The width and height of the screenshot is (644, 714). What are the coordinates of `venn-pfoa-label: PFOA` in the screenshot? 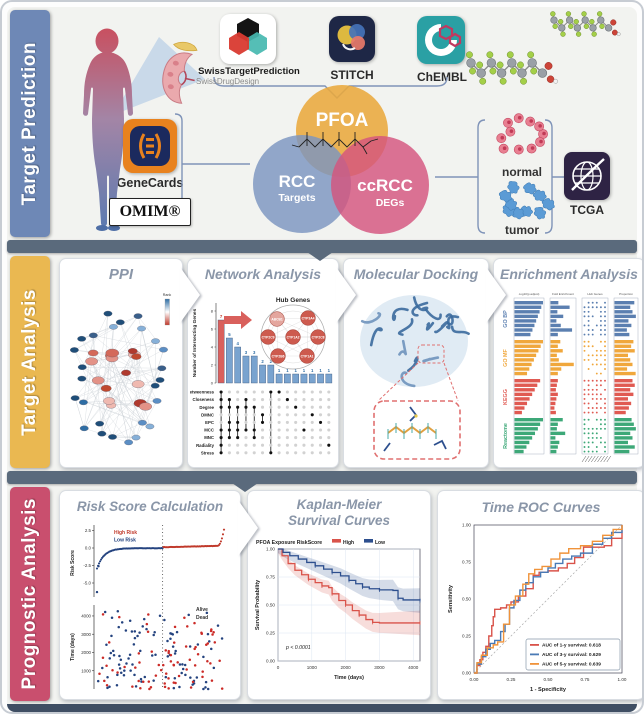 It's located at (342, 120).